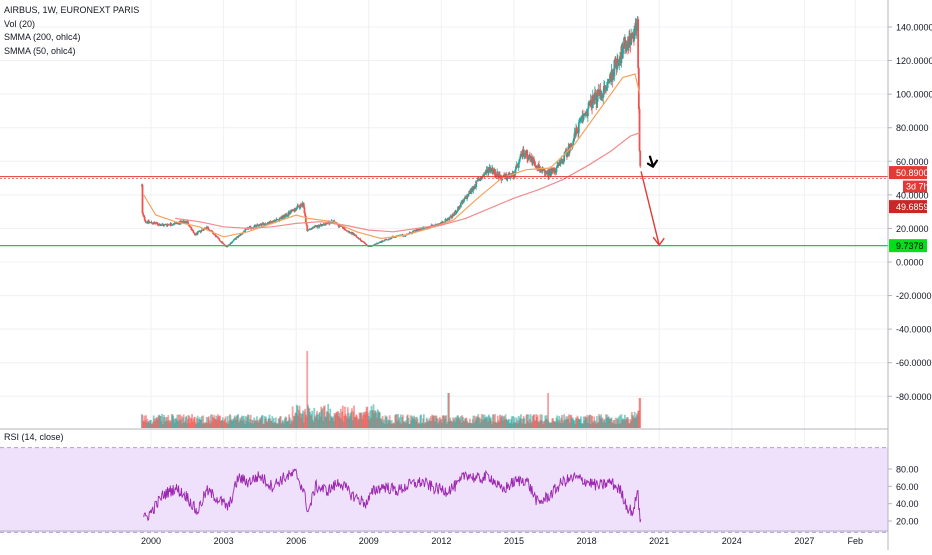  Describe the element at coordinates (369, 541) in the screenshot. I see `time-tick-label: 2009` at that location.